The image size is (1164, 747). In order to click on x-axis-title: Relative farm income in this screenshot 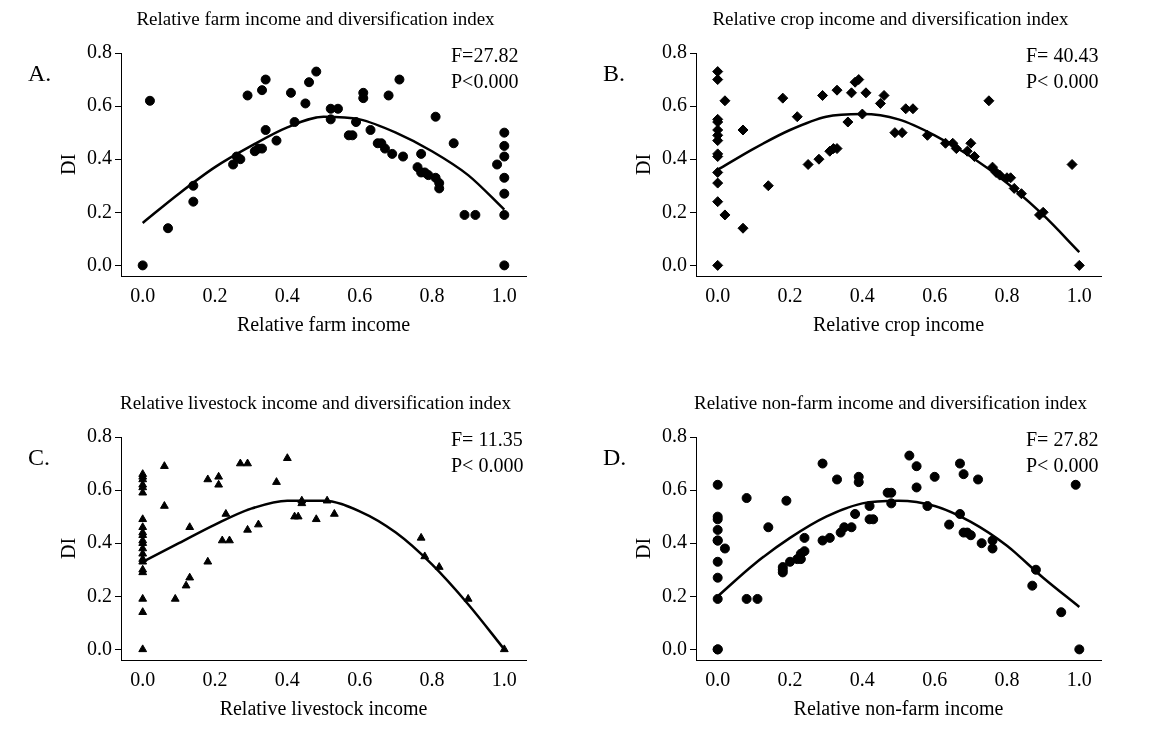, I will do `click(323, 324)`.